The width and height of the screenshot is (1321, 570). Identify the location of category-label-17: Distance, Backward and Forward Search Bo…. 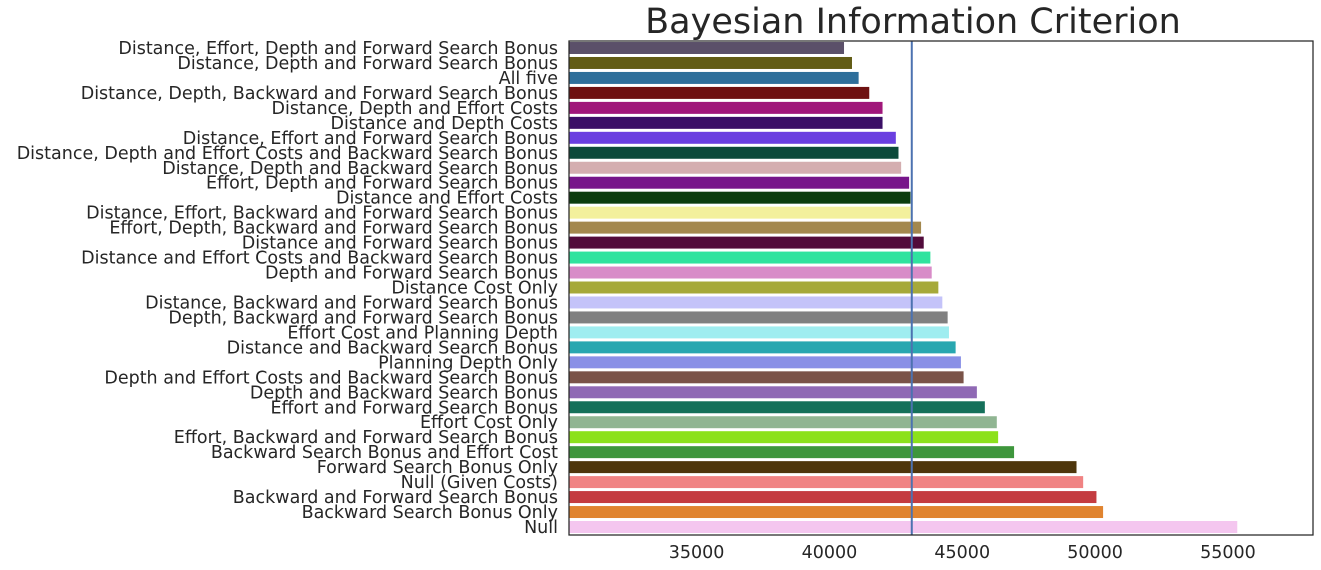
(351, 303).